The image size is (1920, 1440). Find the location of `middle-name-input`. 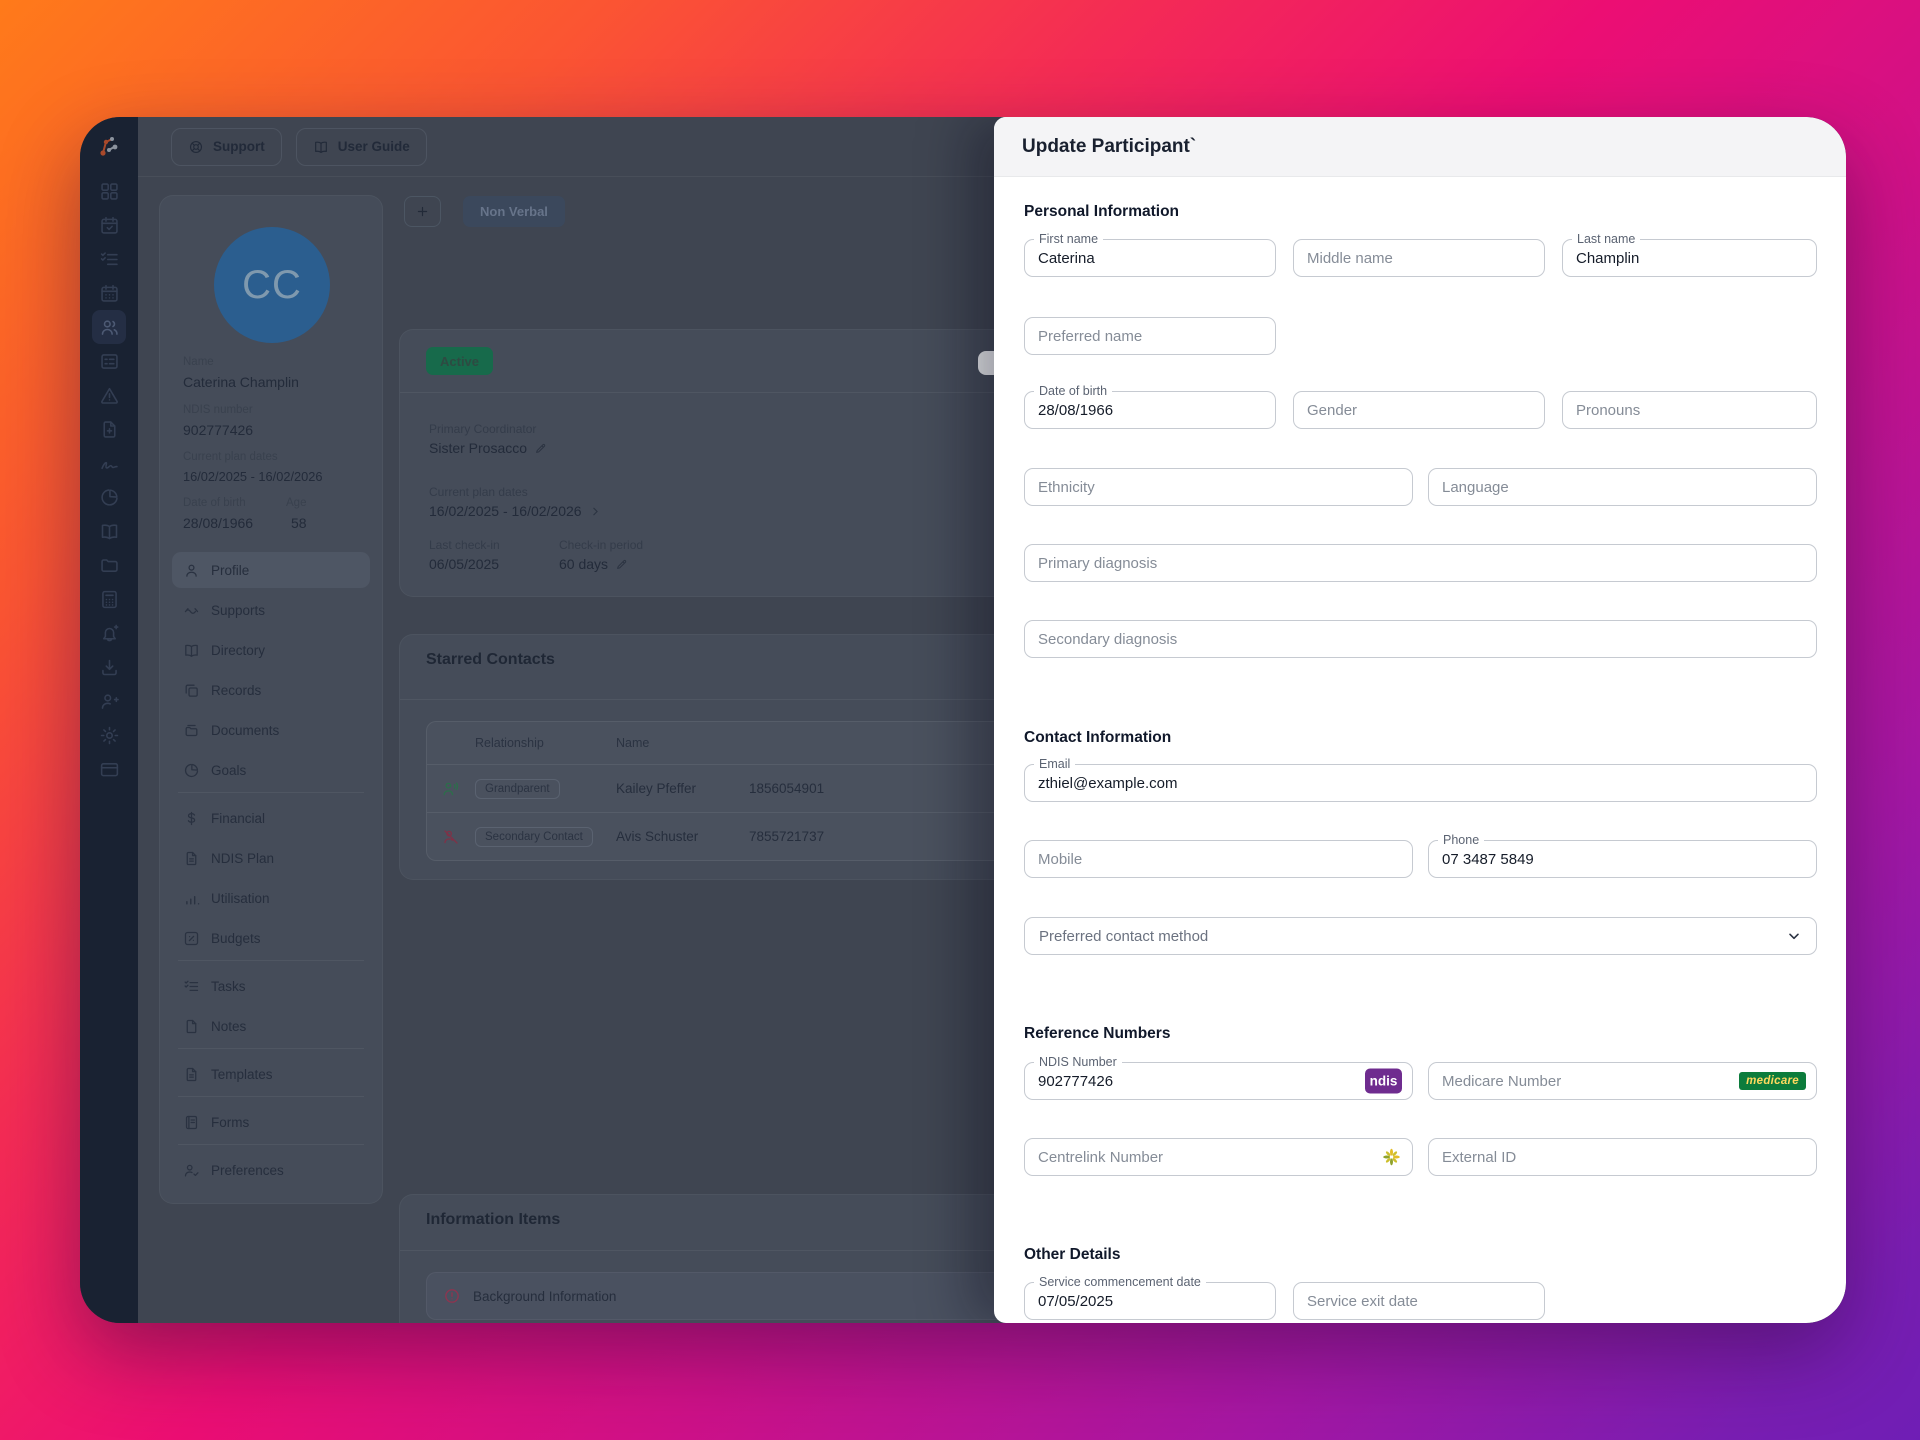

middle-name-input is located at coordinates (1419, 258).